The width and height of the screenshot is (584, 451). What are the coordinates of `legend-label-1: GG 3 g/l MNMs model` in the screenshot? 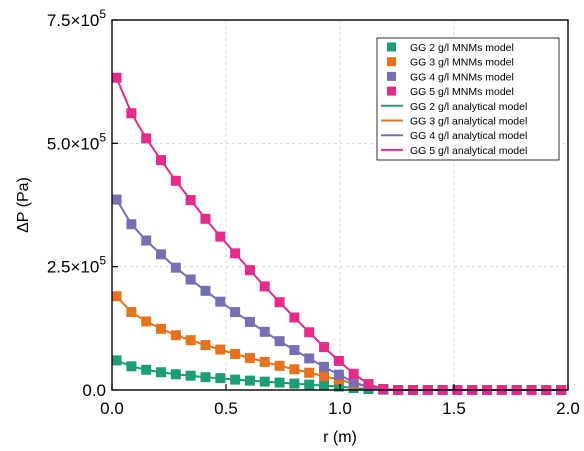 It's located at (462, 63).